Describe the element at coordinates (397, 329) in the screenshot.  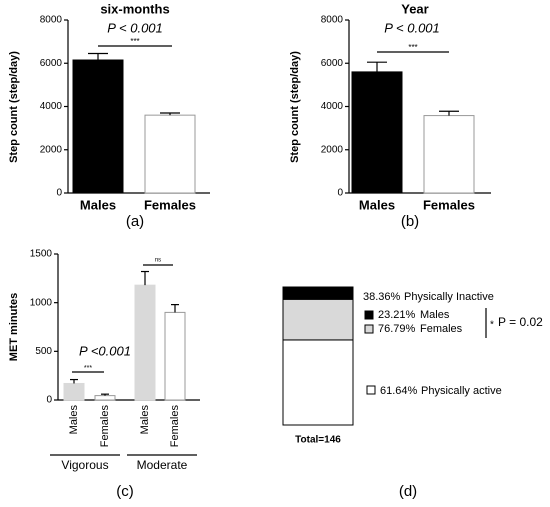
I see `value-label: 76.79%` at that location.